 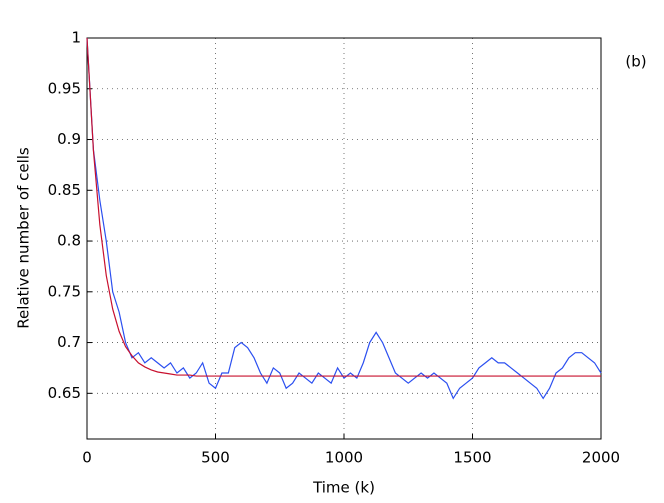 I want to click on x-tick-label: 1000, so click(x=344, y=458).